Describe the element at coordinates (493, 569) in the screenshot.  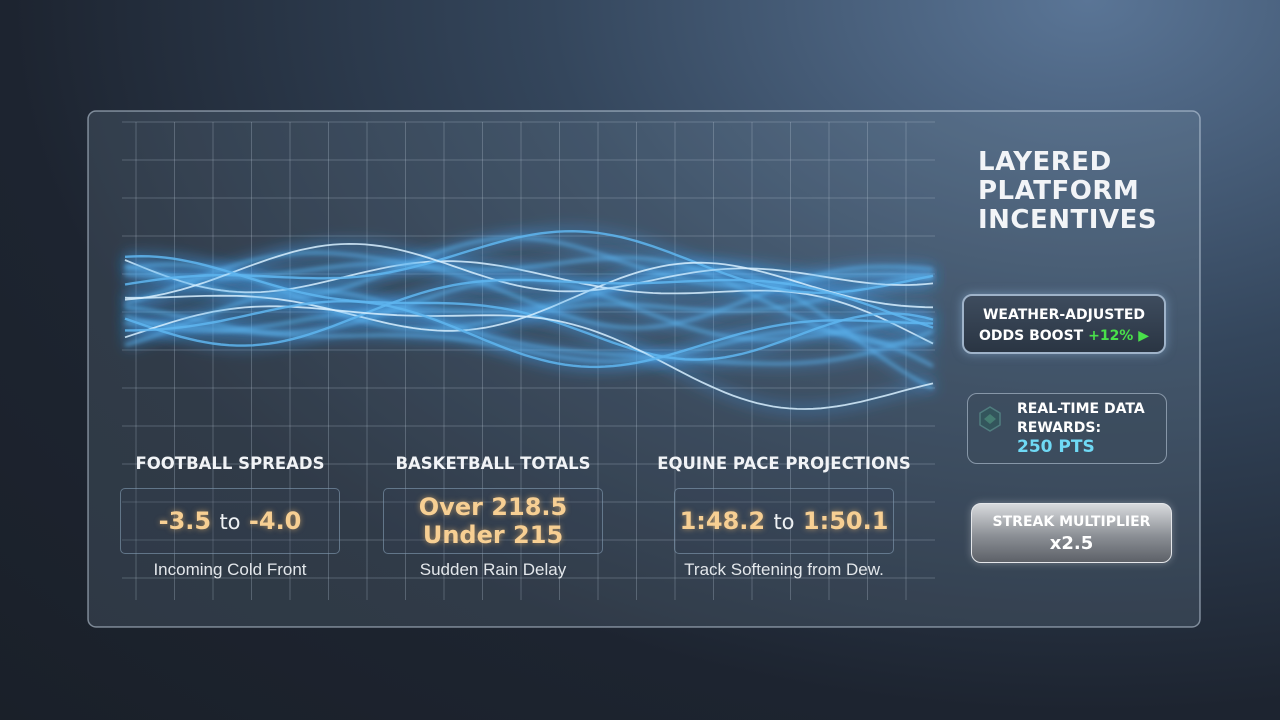
I see `market-note: Sudden Rain Delay` at that location.